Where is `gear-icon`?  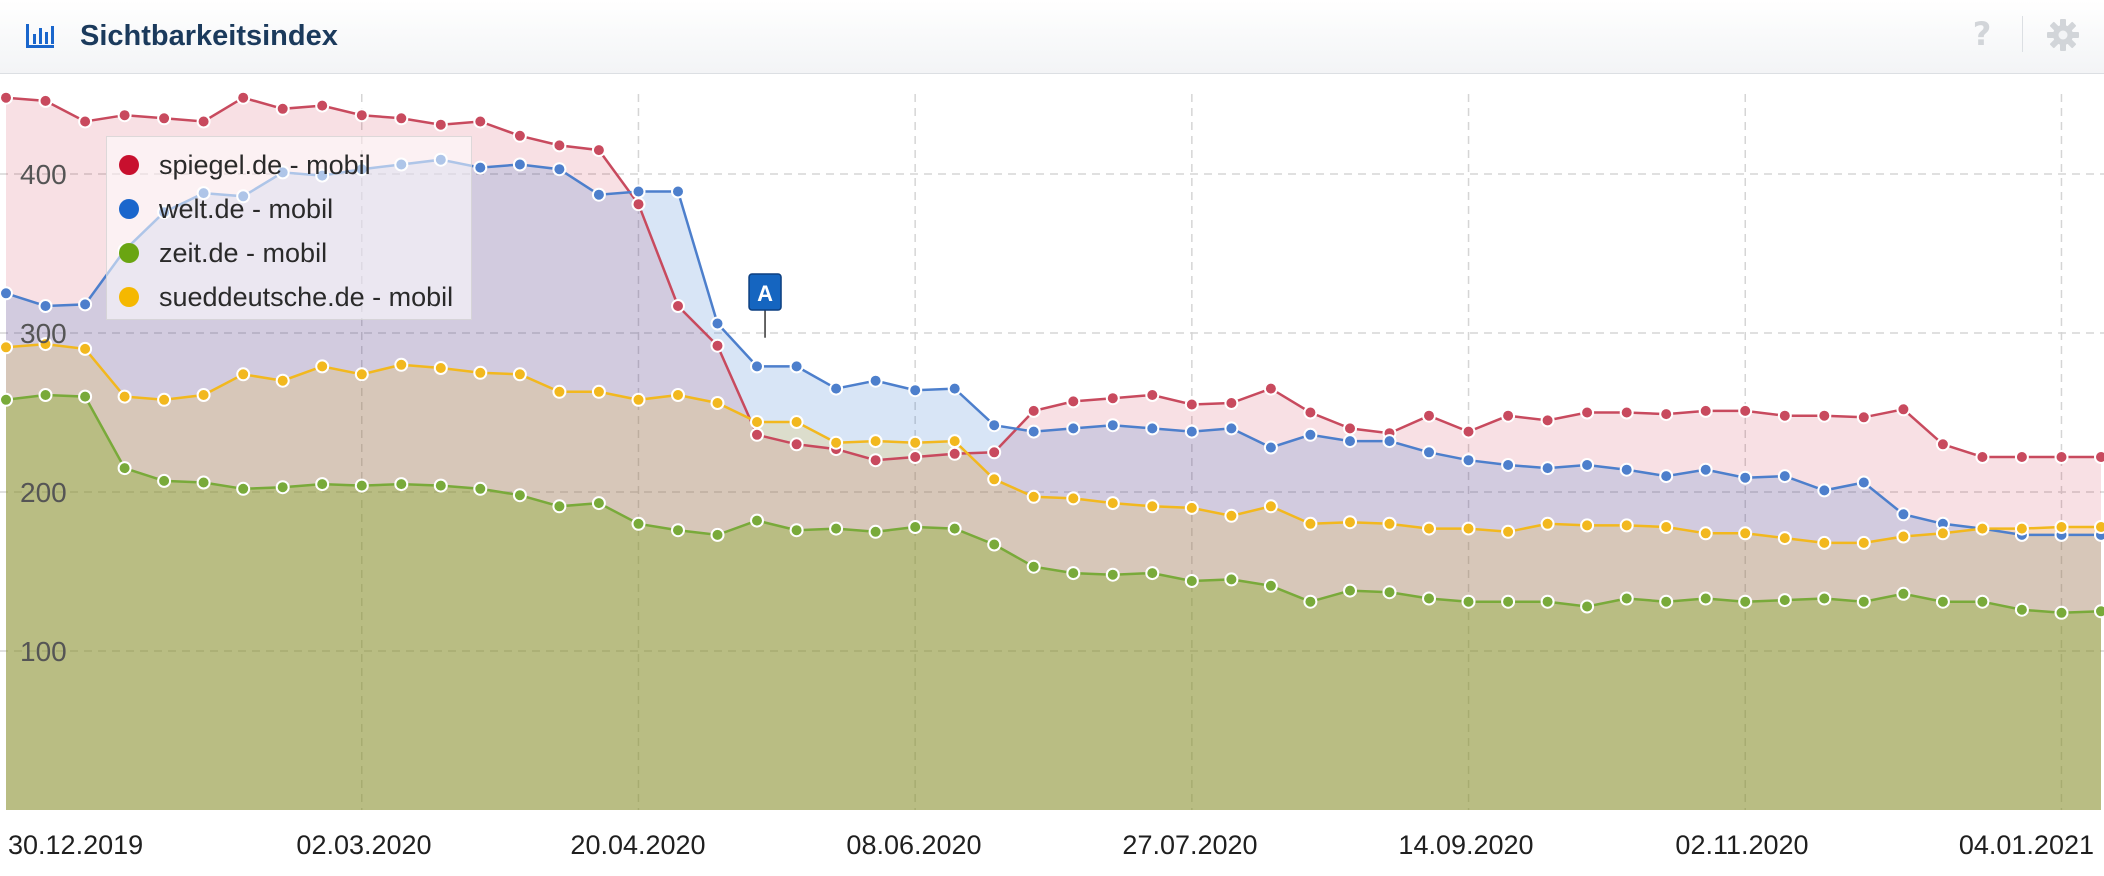
gear-icon is located at coordinates (2063, 35).